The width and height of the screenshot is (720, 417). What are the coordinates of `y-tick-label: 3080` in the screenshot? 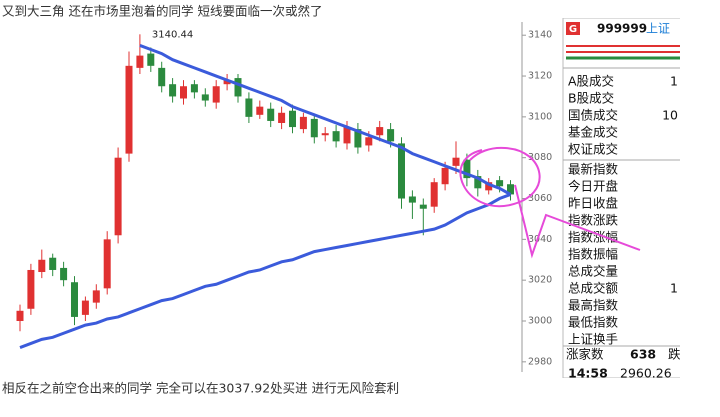 It's located at (540, 157).